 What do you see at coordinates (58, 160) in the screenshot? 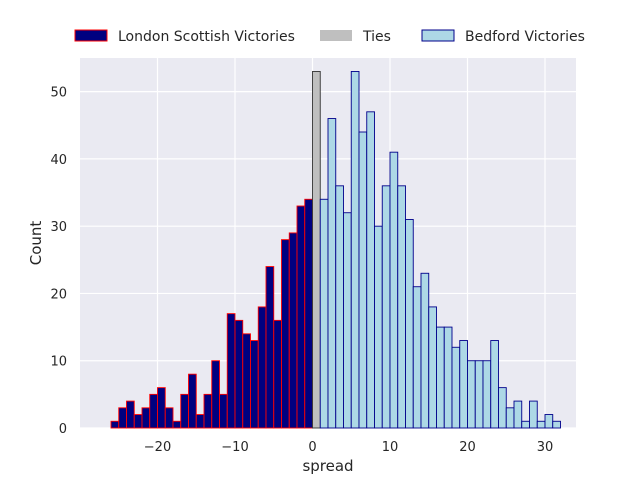
I see `y-tick-label: 40` at bounding box center [58, 160].